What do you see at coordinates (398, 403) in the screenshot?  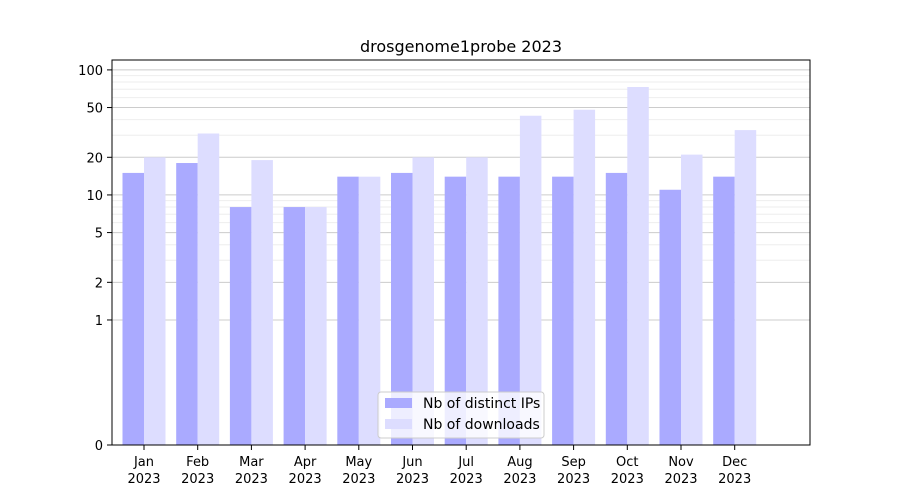 I see `legend-swatch-ips` at bounding box center [398, 403].